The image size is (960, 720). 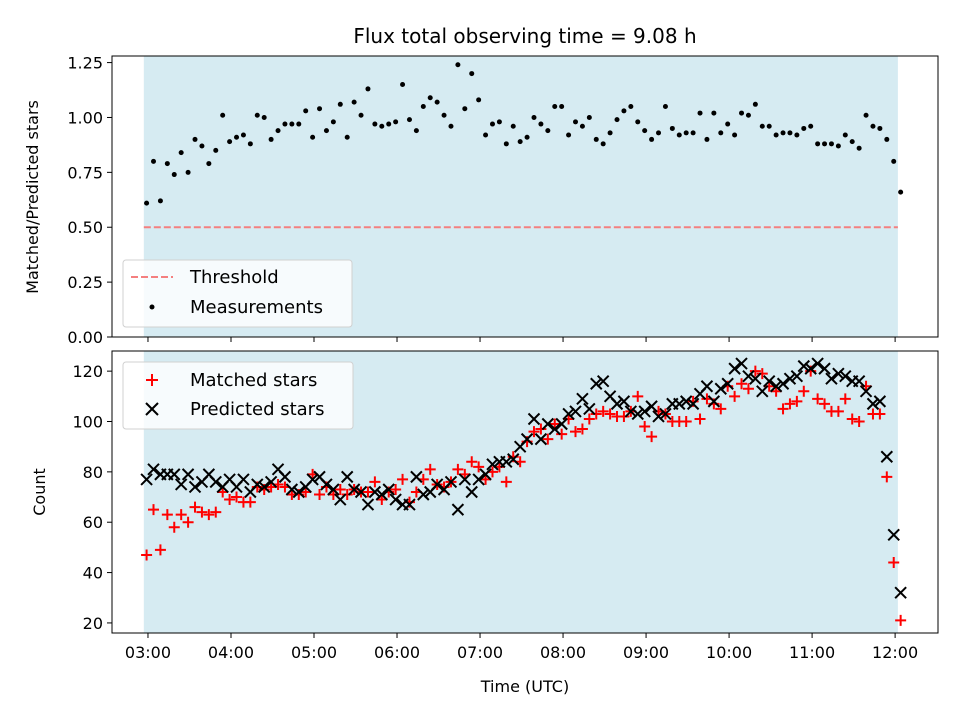 What do you see at coordinates (237, 293) in the screenshot?
I see `top-legend: Threshold Measurements` at bounding box center [237, 293].